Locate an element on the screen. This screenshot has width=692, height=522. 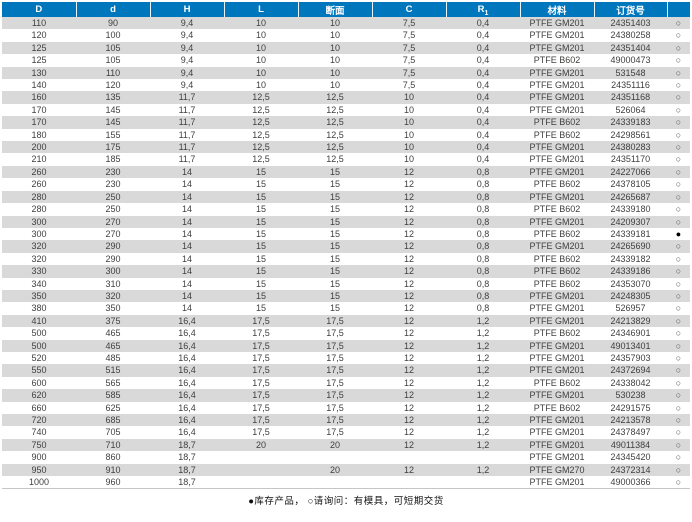
cell-L is located at coordinates (261, 457).